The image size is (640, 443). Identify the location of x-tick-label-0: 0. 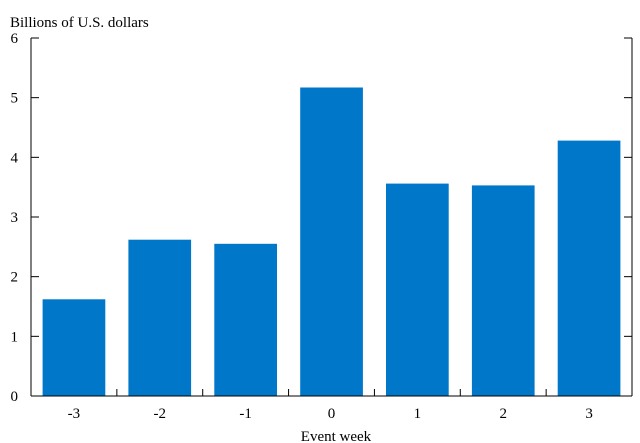
(332, 414).